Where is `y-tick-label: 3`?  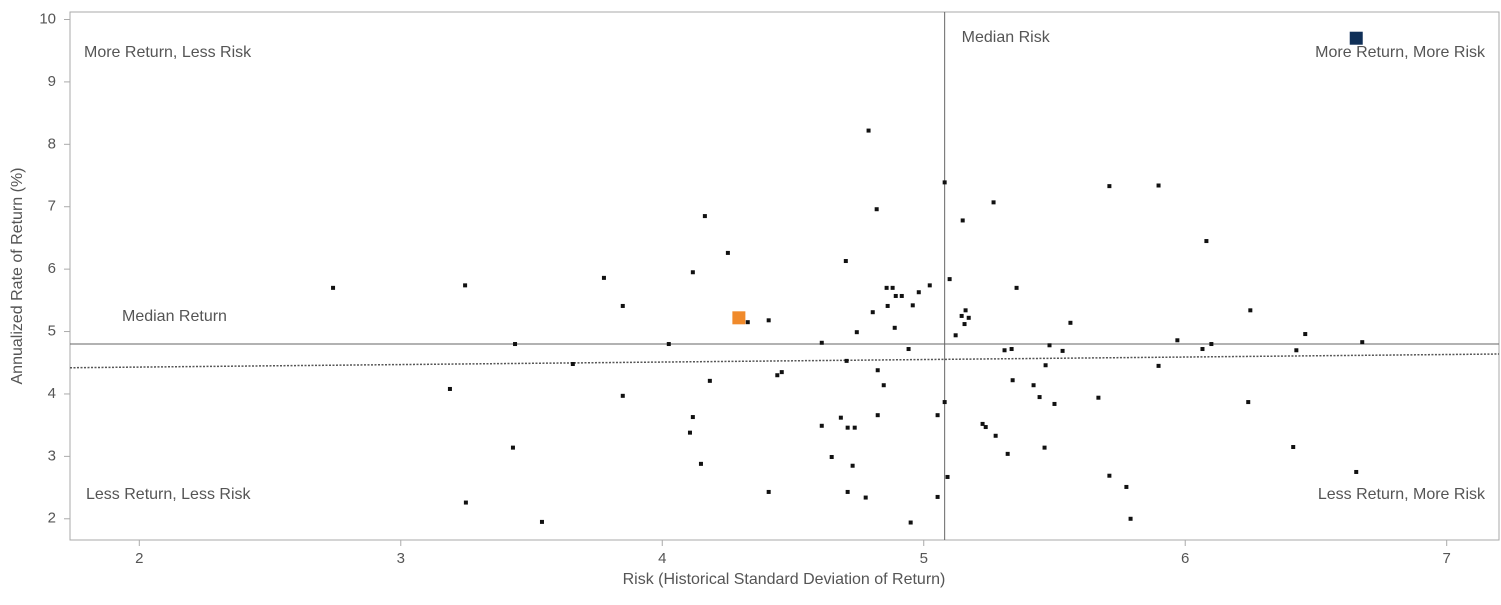
y-tick-label: 3 is located at coordinates (52, 455).